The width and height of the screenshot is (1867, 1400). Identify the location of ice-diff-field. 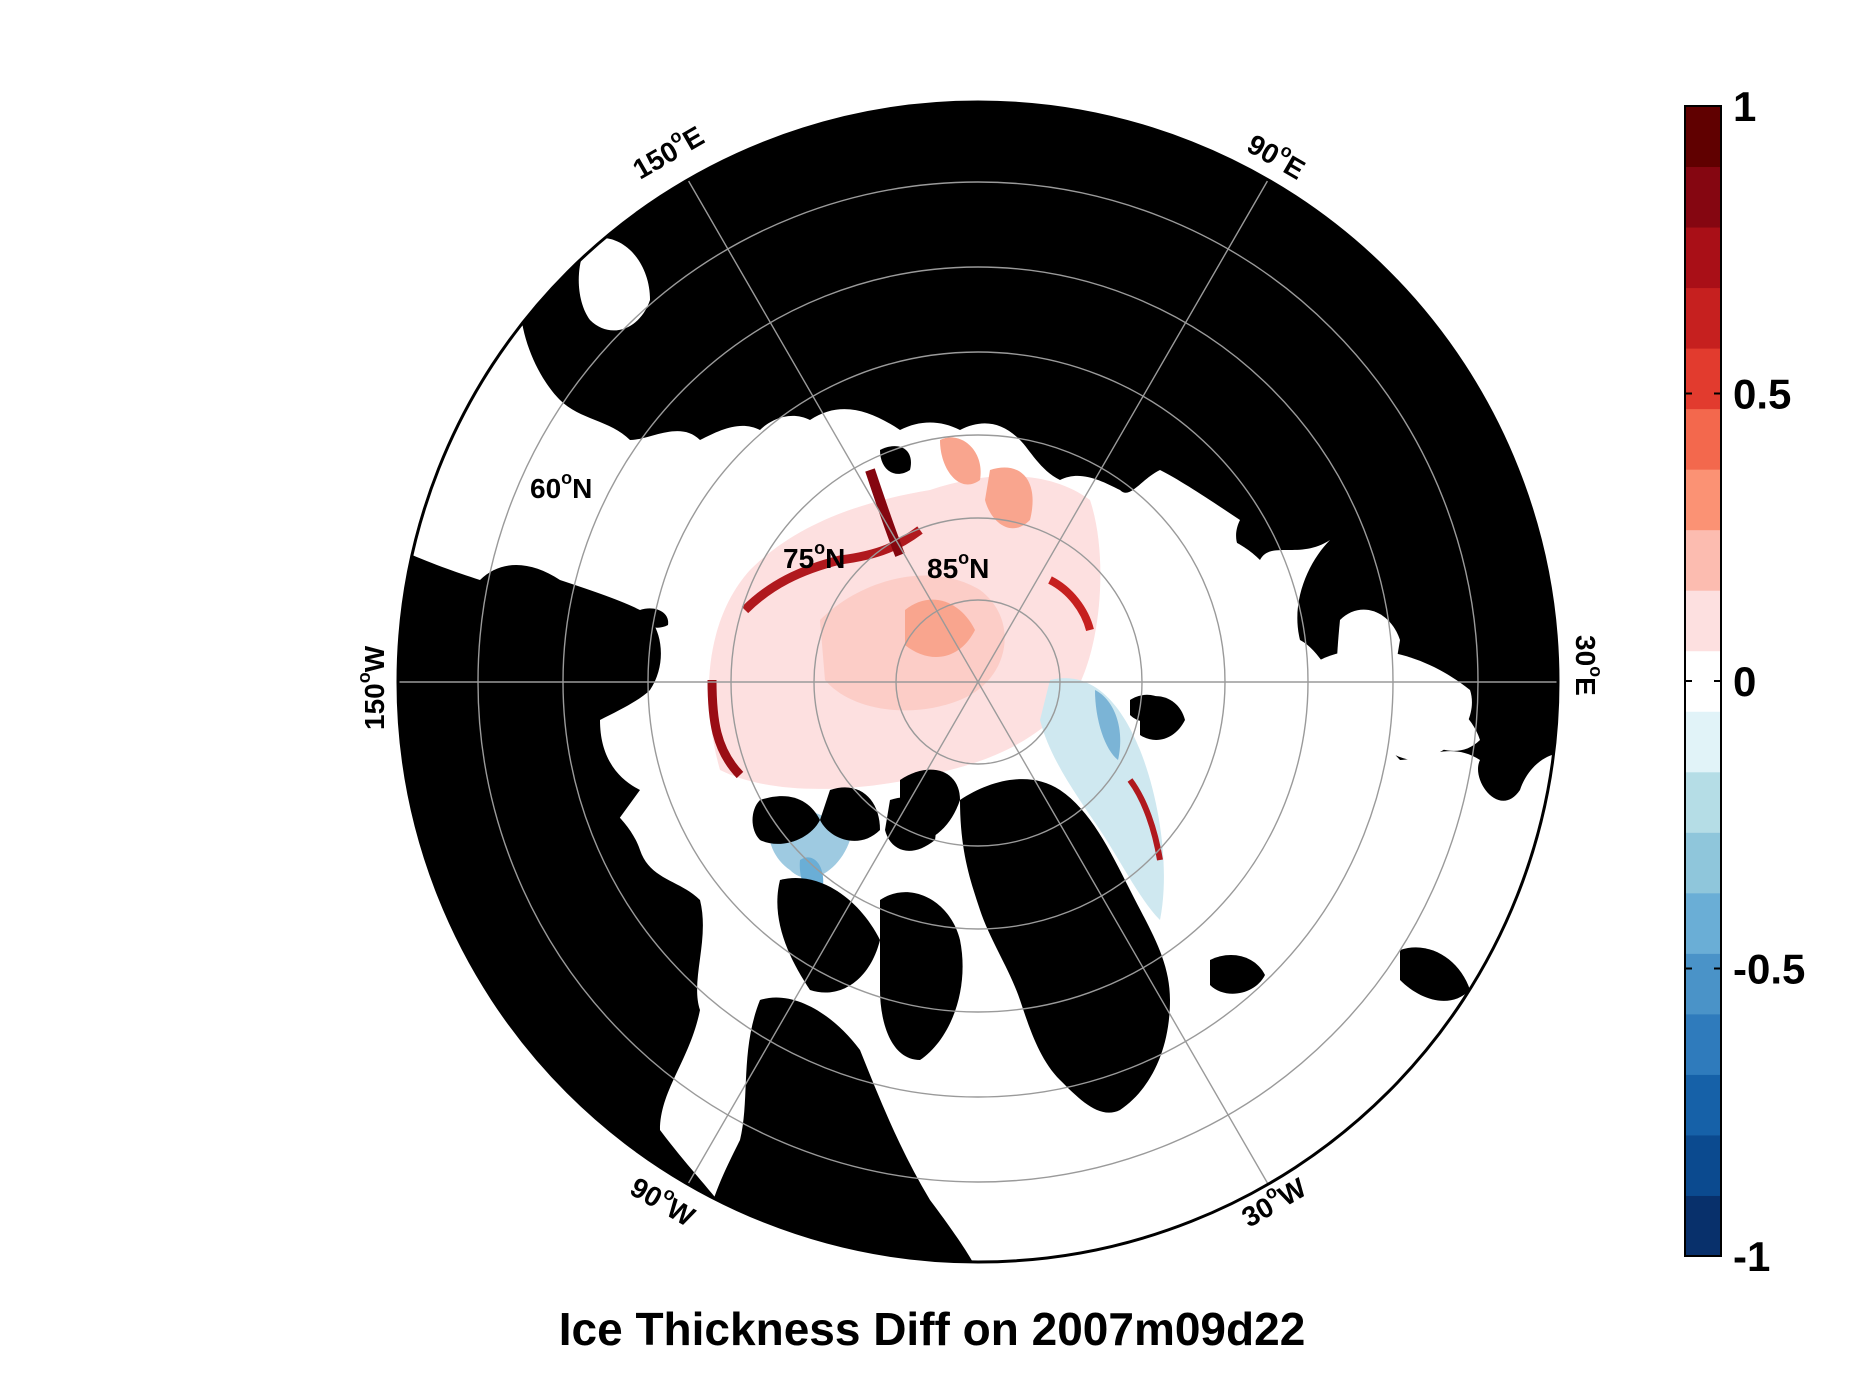
(935, 678).